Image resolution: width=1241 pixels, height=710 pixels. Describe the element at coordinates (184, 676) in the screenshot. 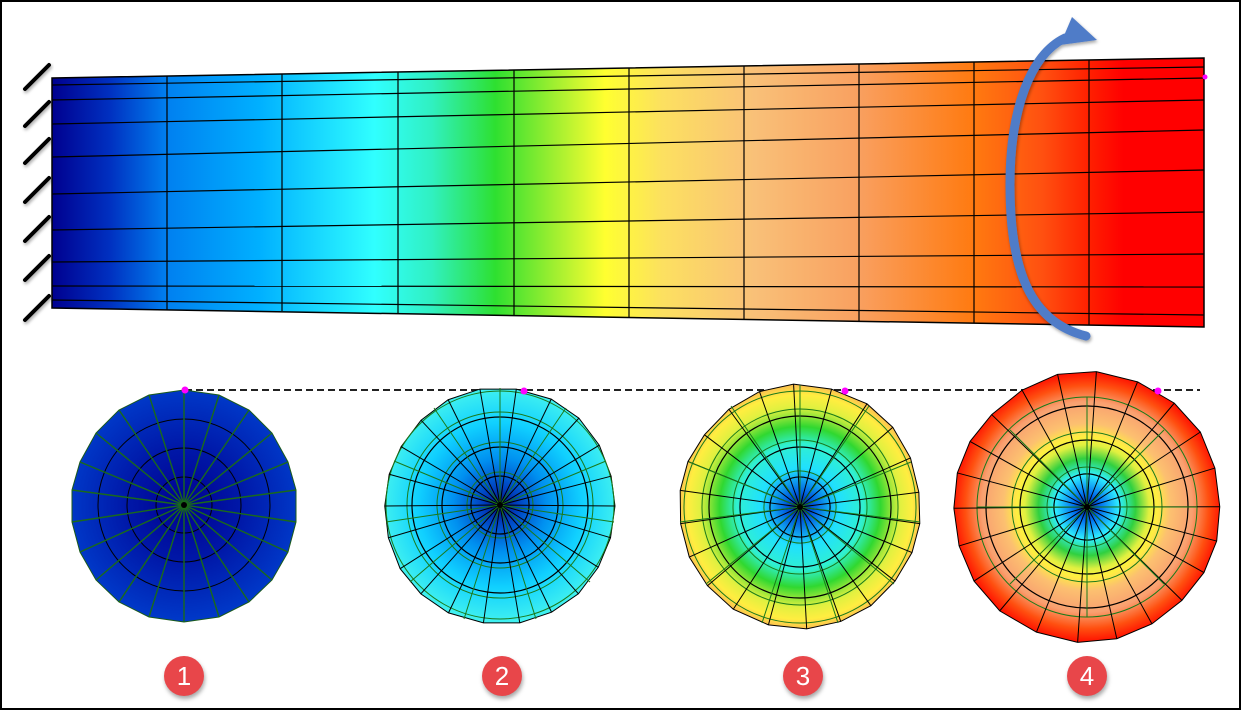

I see `section-badge-1: 1` at that location.